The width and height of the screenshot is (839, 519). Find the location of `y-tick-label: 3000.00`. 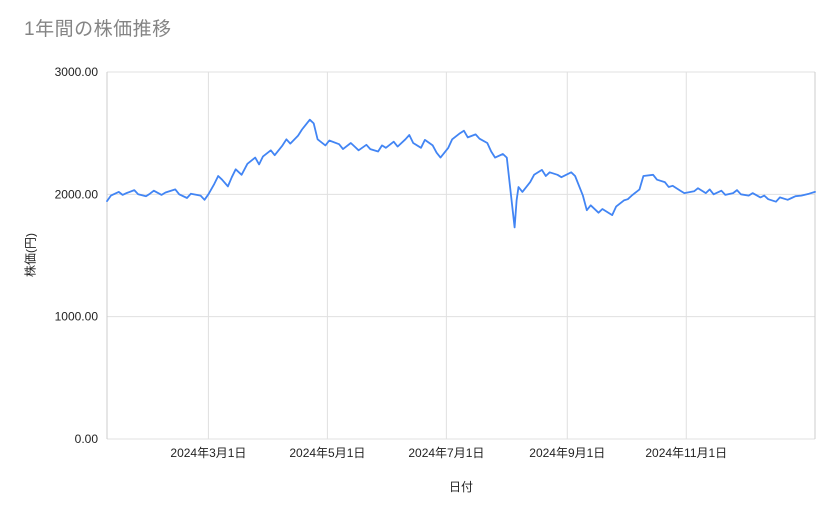

y-tick-label: 3000.00 is located at coordinates (77, 72).